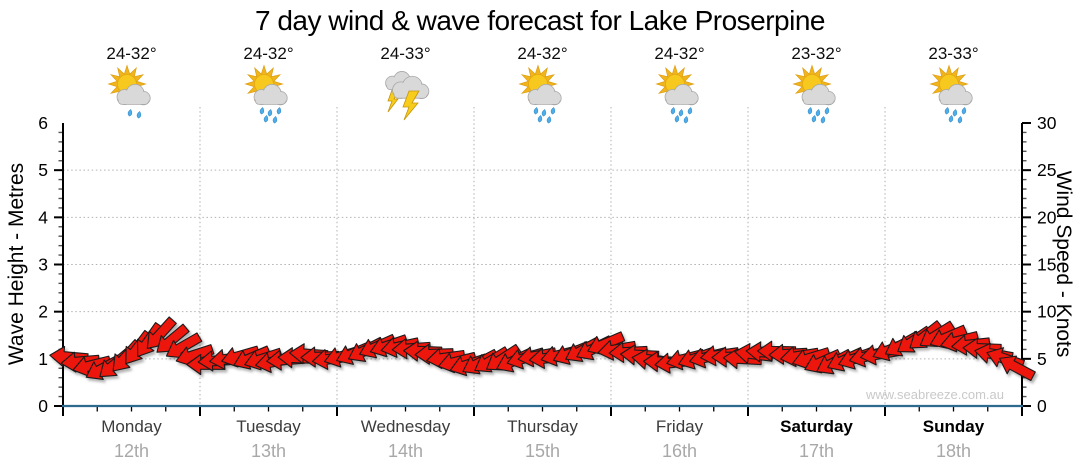 This screenshot has height=475, width=1080. I want to click on thunderstorm-icon, so click(406, 96).